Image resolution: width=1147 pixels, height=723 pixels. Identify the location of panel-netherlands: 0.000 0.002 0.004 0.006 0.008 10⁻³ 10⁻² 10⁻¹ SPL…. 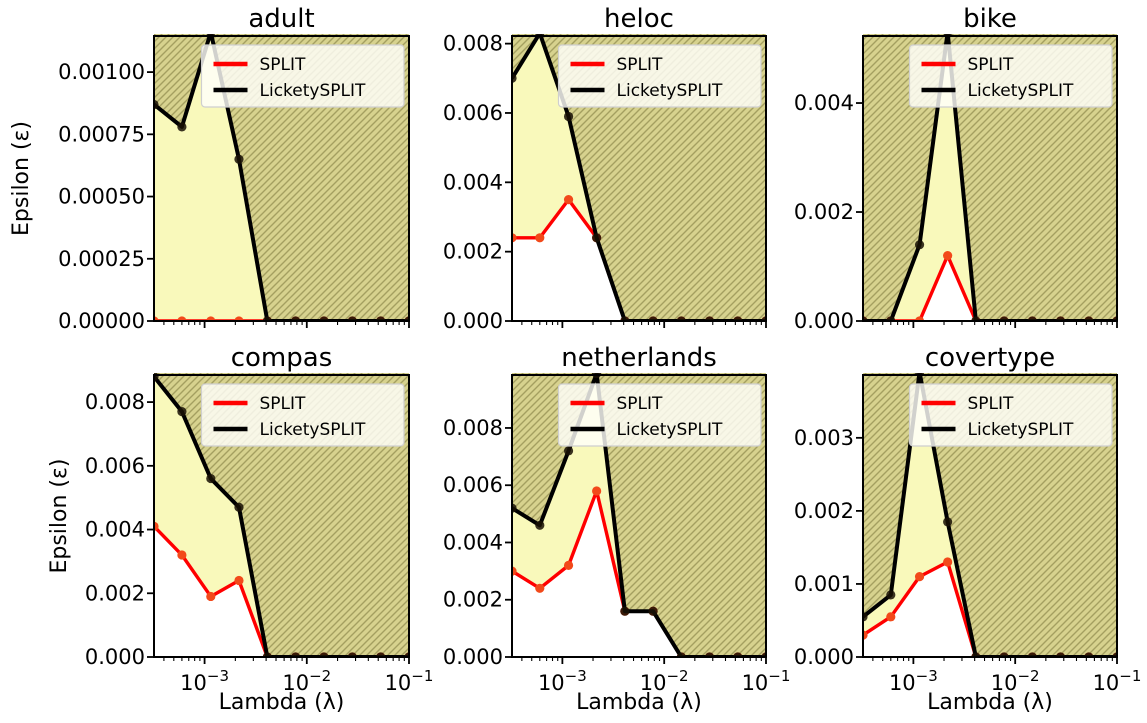
(617, 534).